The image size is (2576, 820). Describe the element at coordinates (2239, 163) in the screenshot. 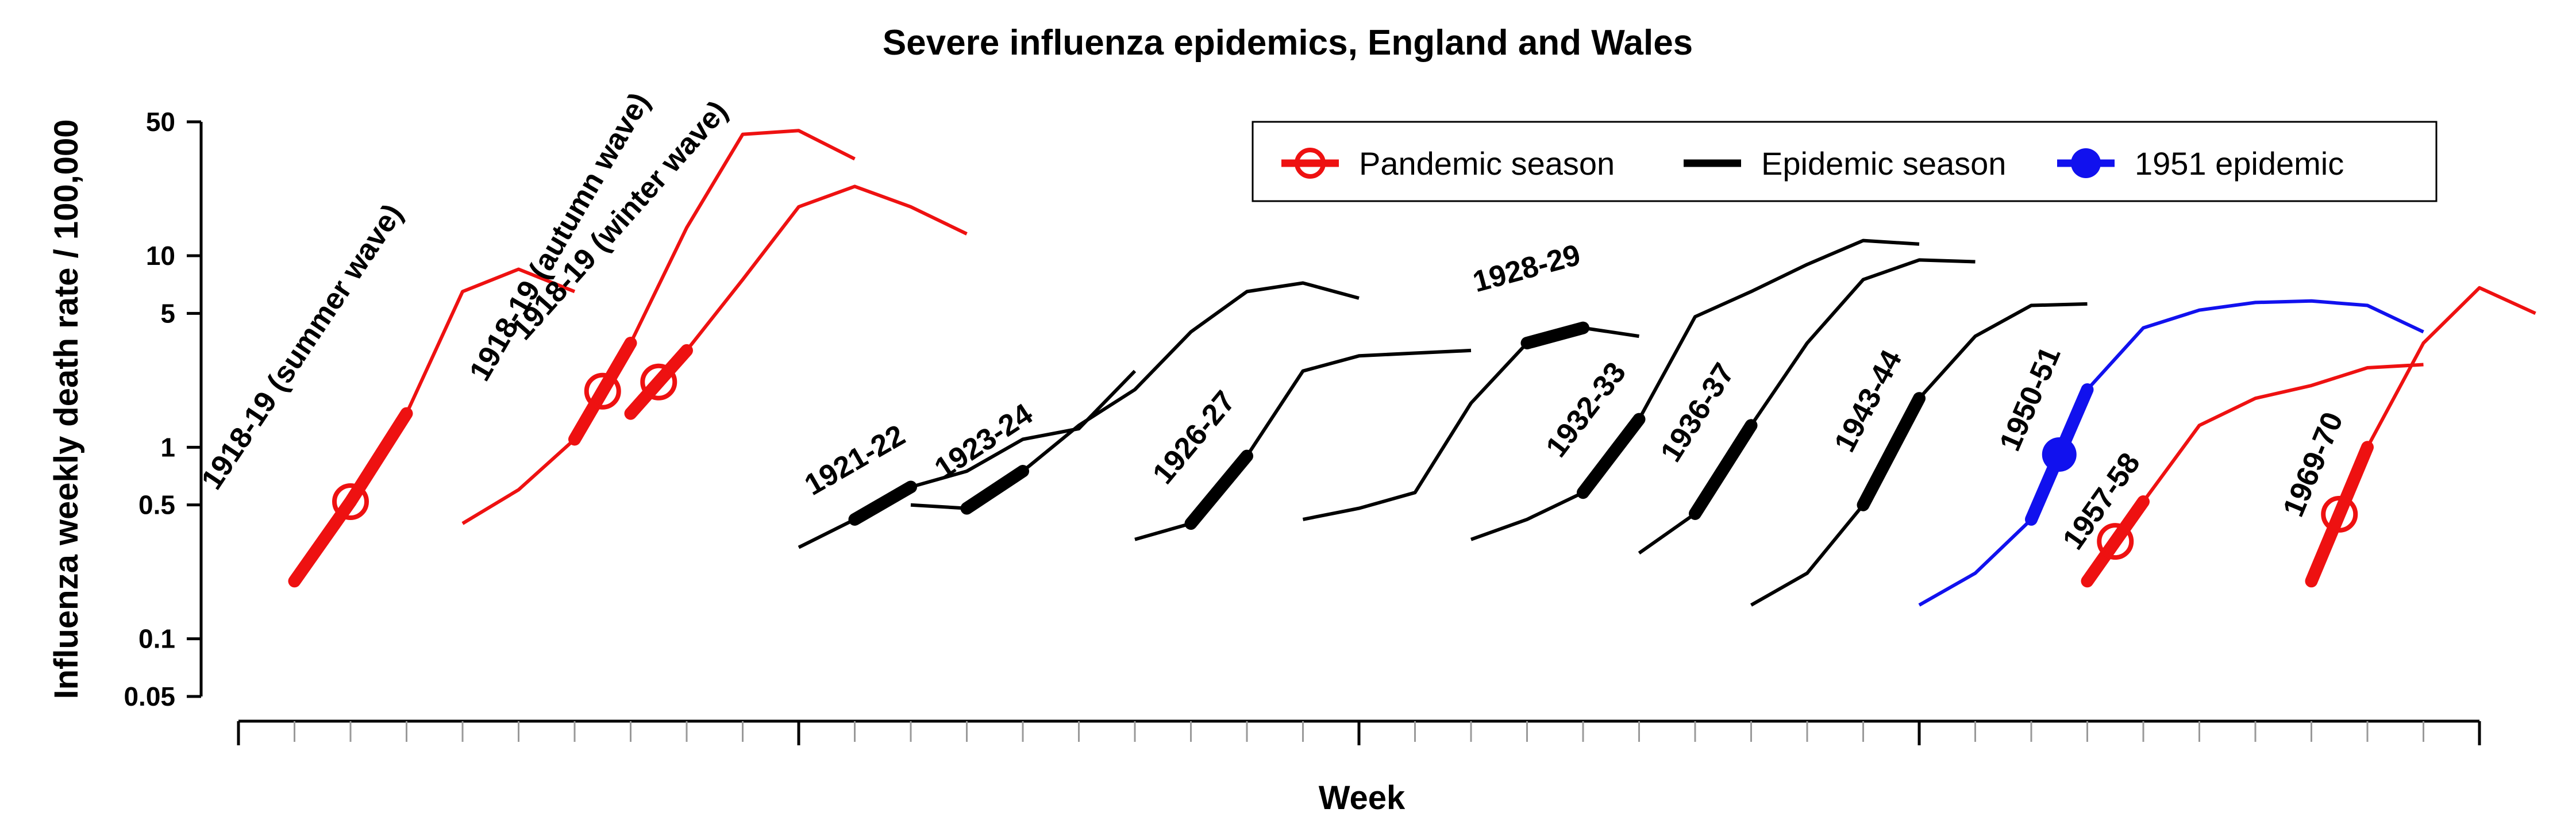

I see `legend-label-1951: 1951 epidemic` at that location.